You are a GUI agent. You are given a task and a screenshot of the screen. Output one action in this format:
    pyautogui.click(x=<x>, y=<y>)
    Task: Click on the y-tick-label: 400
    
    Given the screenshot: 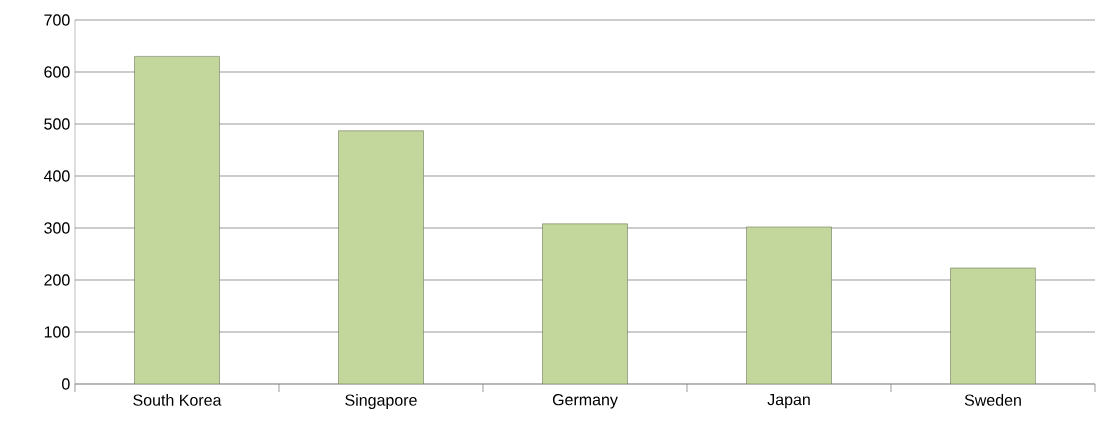 What is the action you would take?
    pyautogui.click(x=56, y=176)
    